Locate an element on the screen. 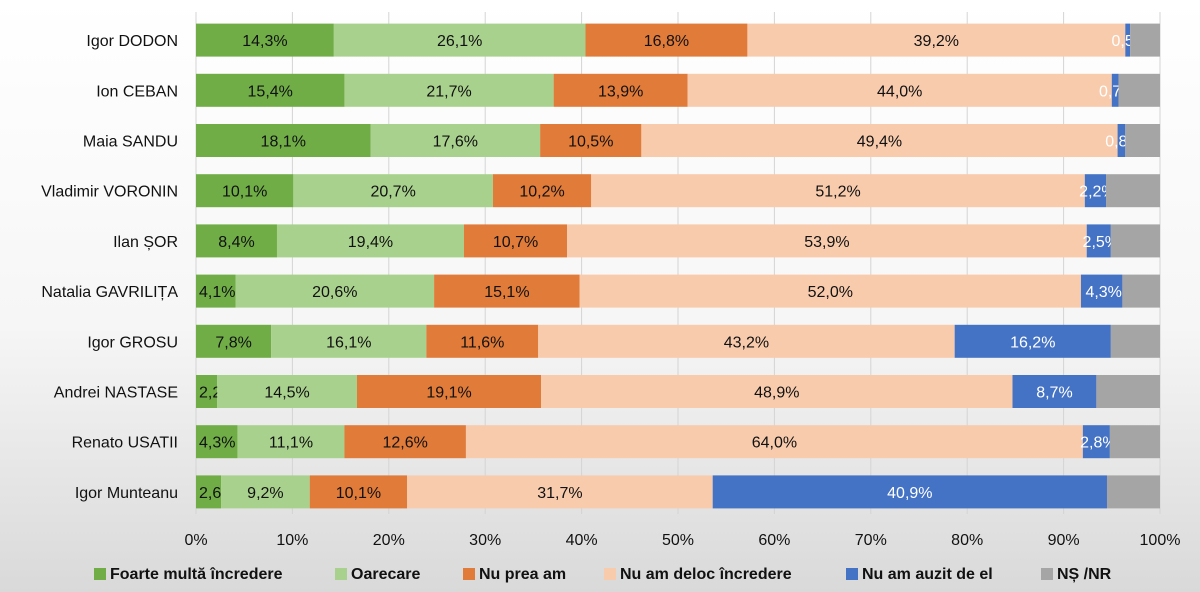 The image size is (1200, 592). data-label: 51,2% is located at coordinates (837, 192).